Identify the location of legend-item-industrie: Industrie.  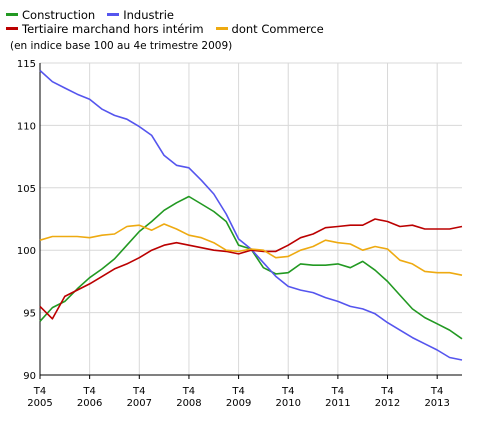
(140, 15).